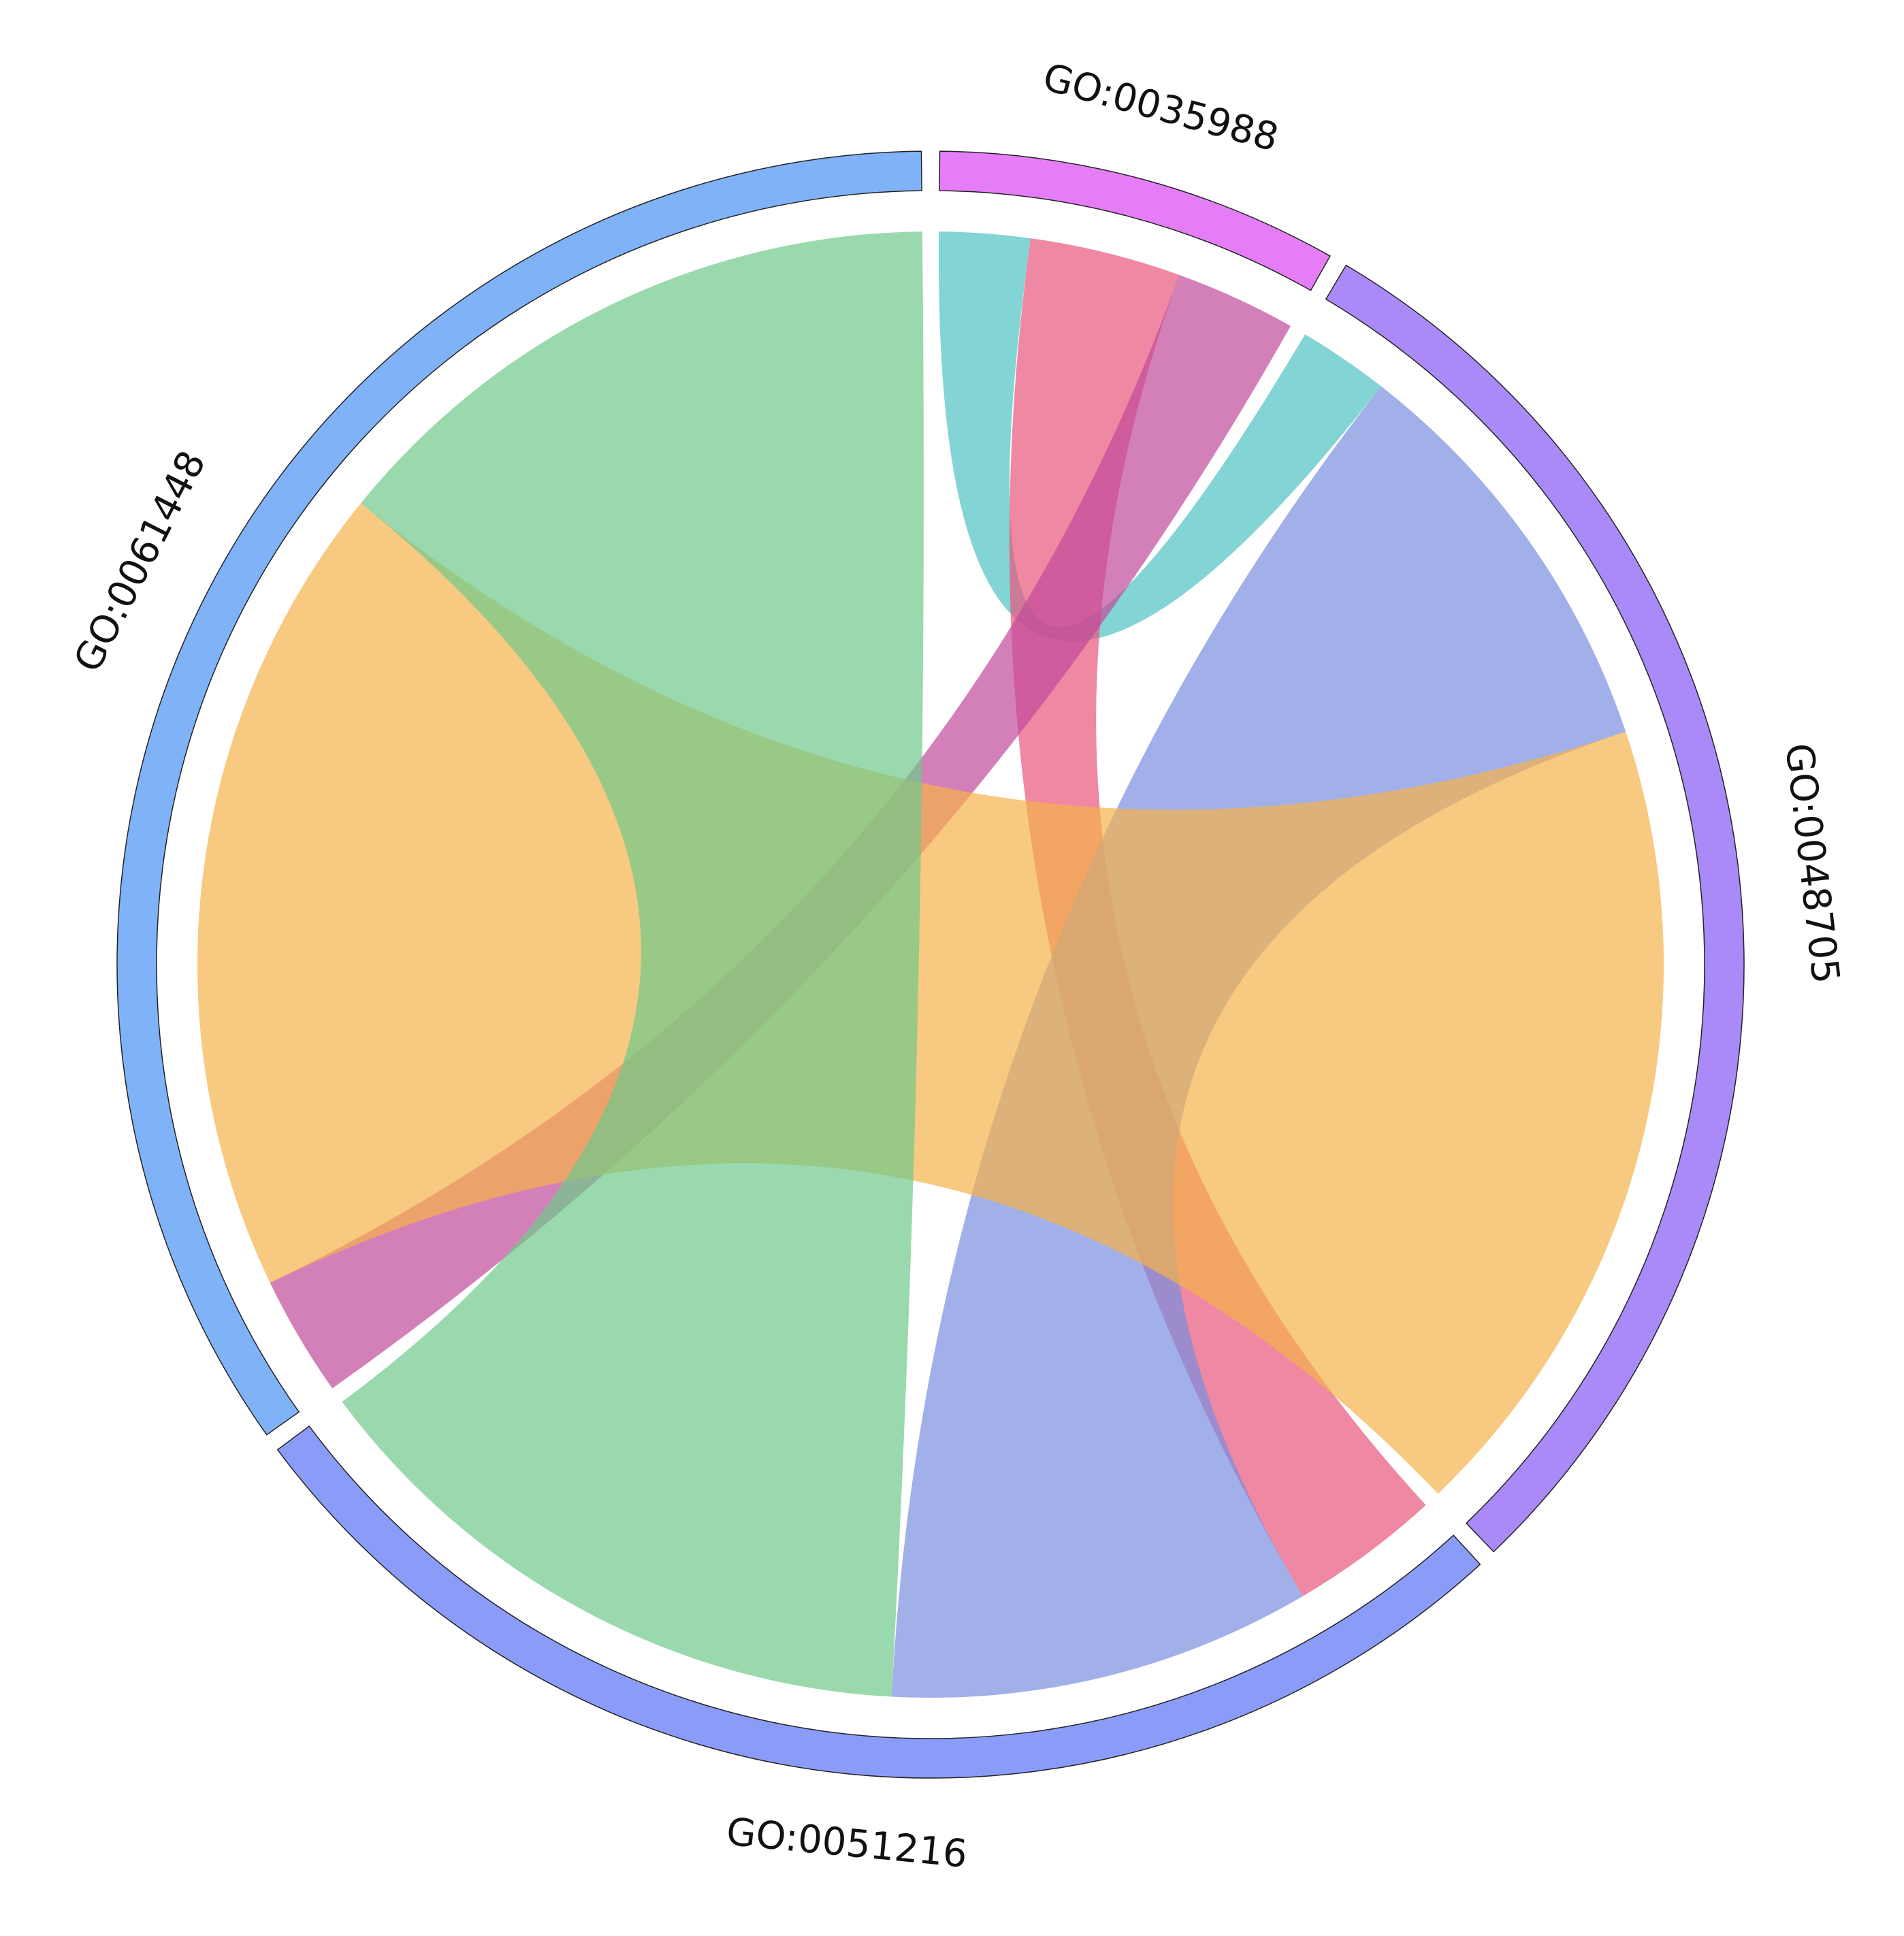 The width and height of the screenshot is (1904, 1936). I want to click on sector-label: GO:0048705, so click(1812, 863).